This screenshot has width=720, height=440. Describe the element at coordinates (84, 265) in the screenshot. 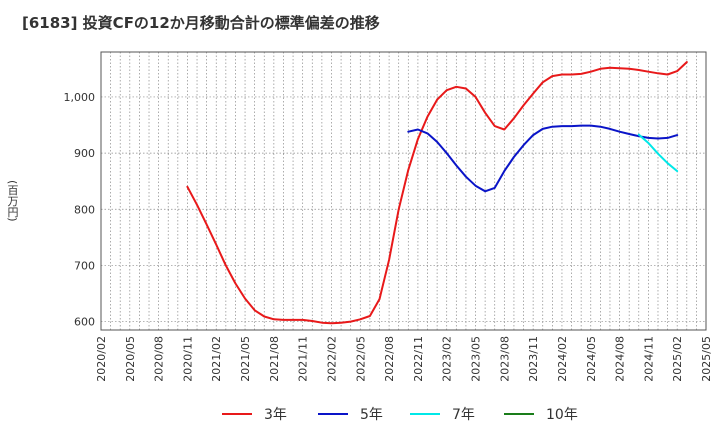

I see `y-tick-label: 700` at that location.